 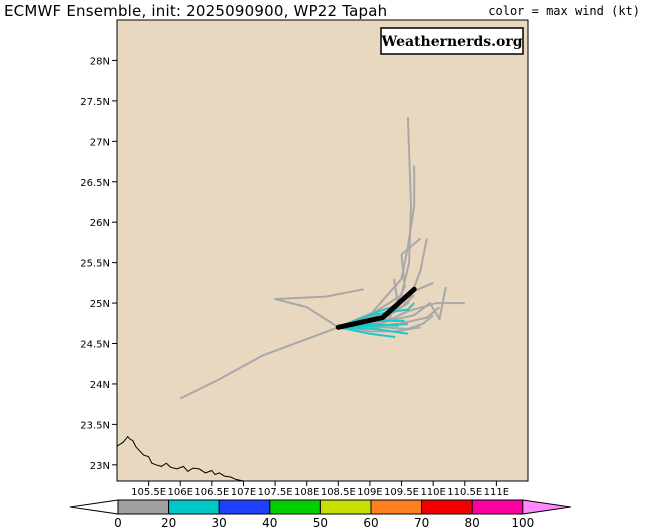 What do you see at coordinates (95, 264) in the screenshot?
I see `lat-tick-label: 25.5N` at bounding box center [95, 264].